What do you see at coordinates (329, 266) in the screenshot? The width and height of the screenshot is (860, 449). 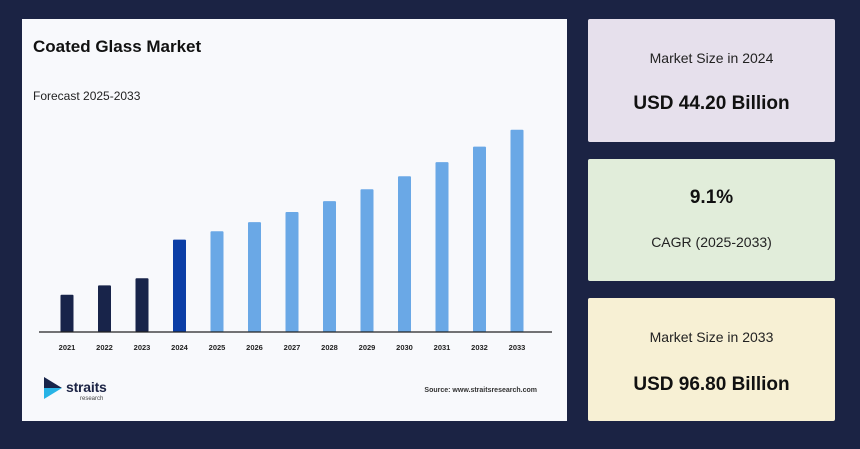 I see `bar-2028` at bounding box center [329, 266].